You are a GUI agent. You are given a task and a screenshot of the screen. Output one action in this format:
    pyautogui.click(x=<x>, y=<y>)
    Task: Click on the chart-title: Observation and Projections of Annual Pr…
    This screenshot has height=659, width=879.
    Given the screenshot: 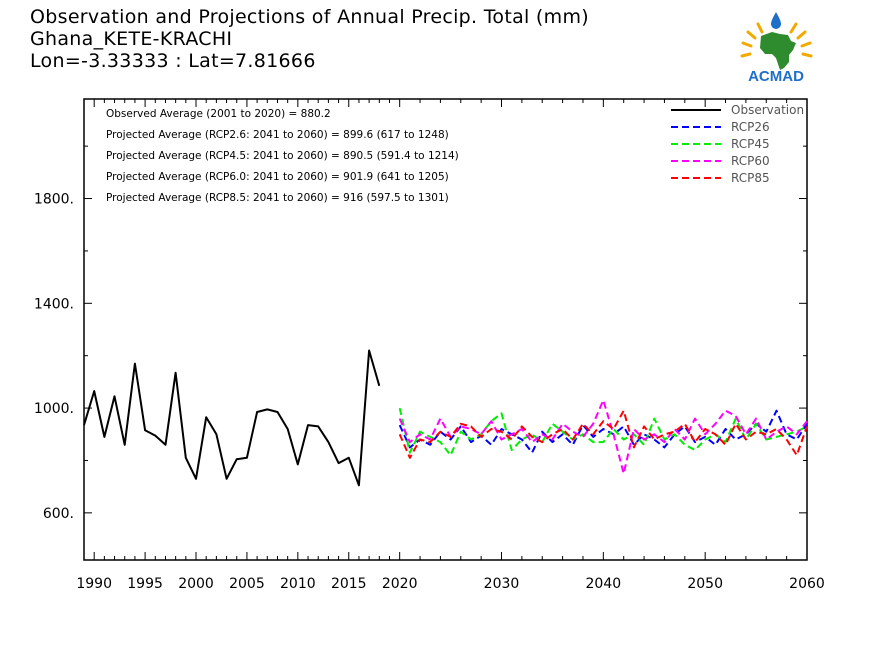 What is the action you would take?
    pyautogui.click(x=309, y=17)
    